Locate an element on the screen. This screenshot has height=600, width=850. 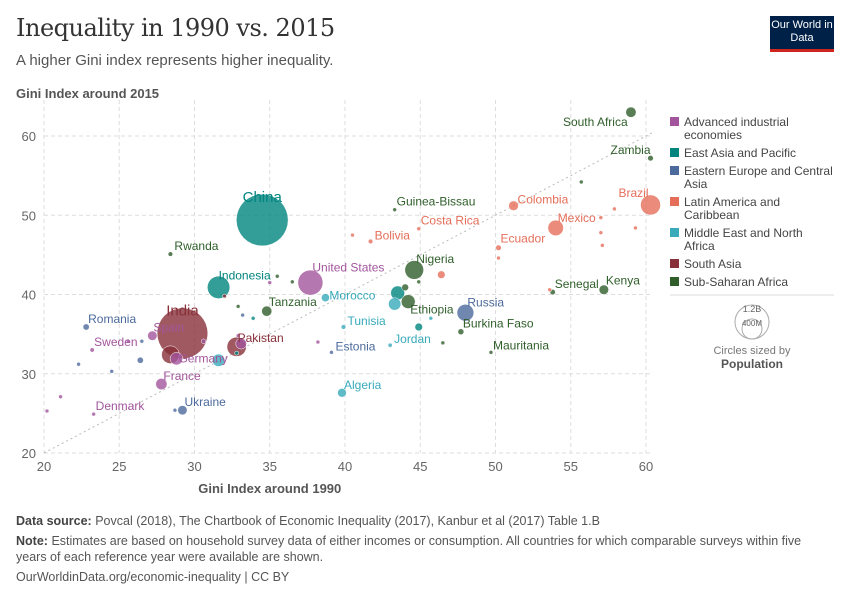
point-label: Germany is located at coordinates (202, 359).